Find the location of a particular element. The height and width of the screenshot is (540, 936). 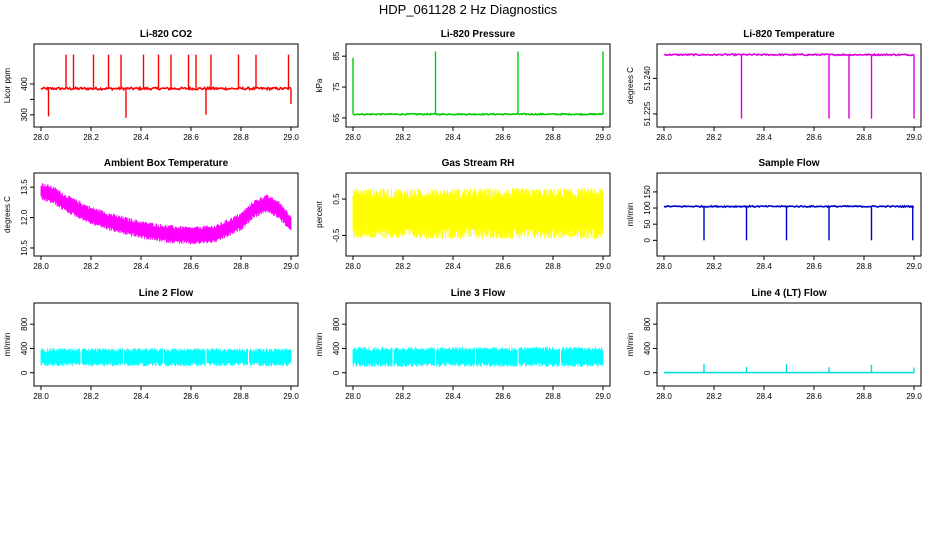

y-tick-label: 0.5 is located at coordinates (336, 199).